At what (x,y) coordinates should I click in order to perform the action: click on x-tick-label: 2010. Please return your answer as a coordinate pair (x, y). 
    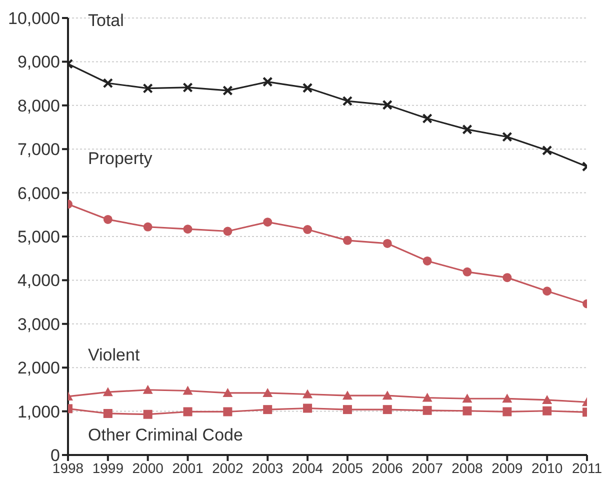
    Looking at the image, I should click on (547, 468).